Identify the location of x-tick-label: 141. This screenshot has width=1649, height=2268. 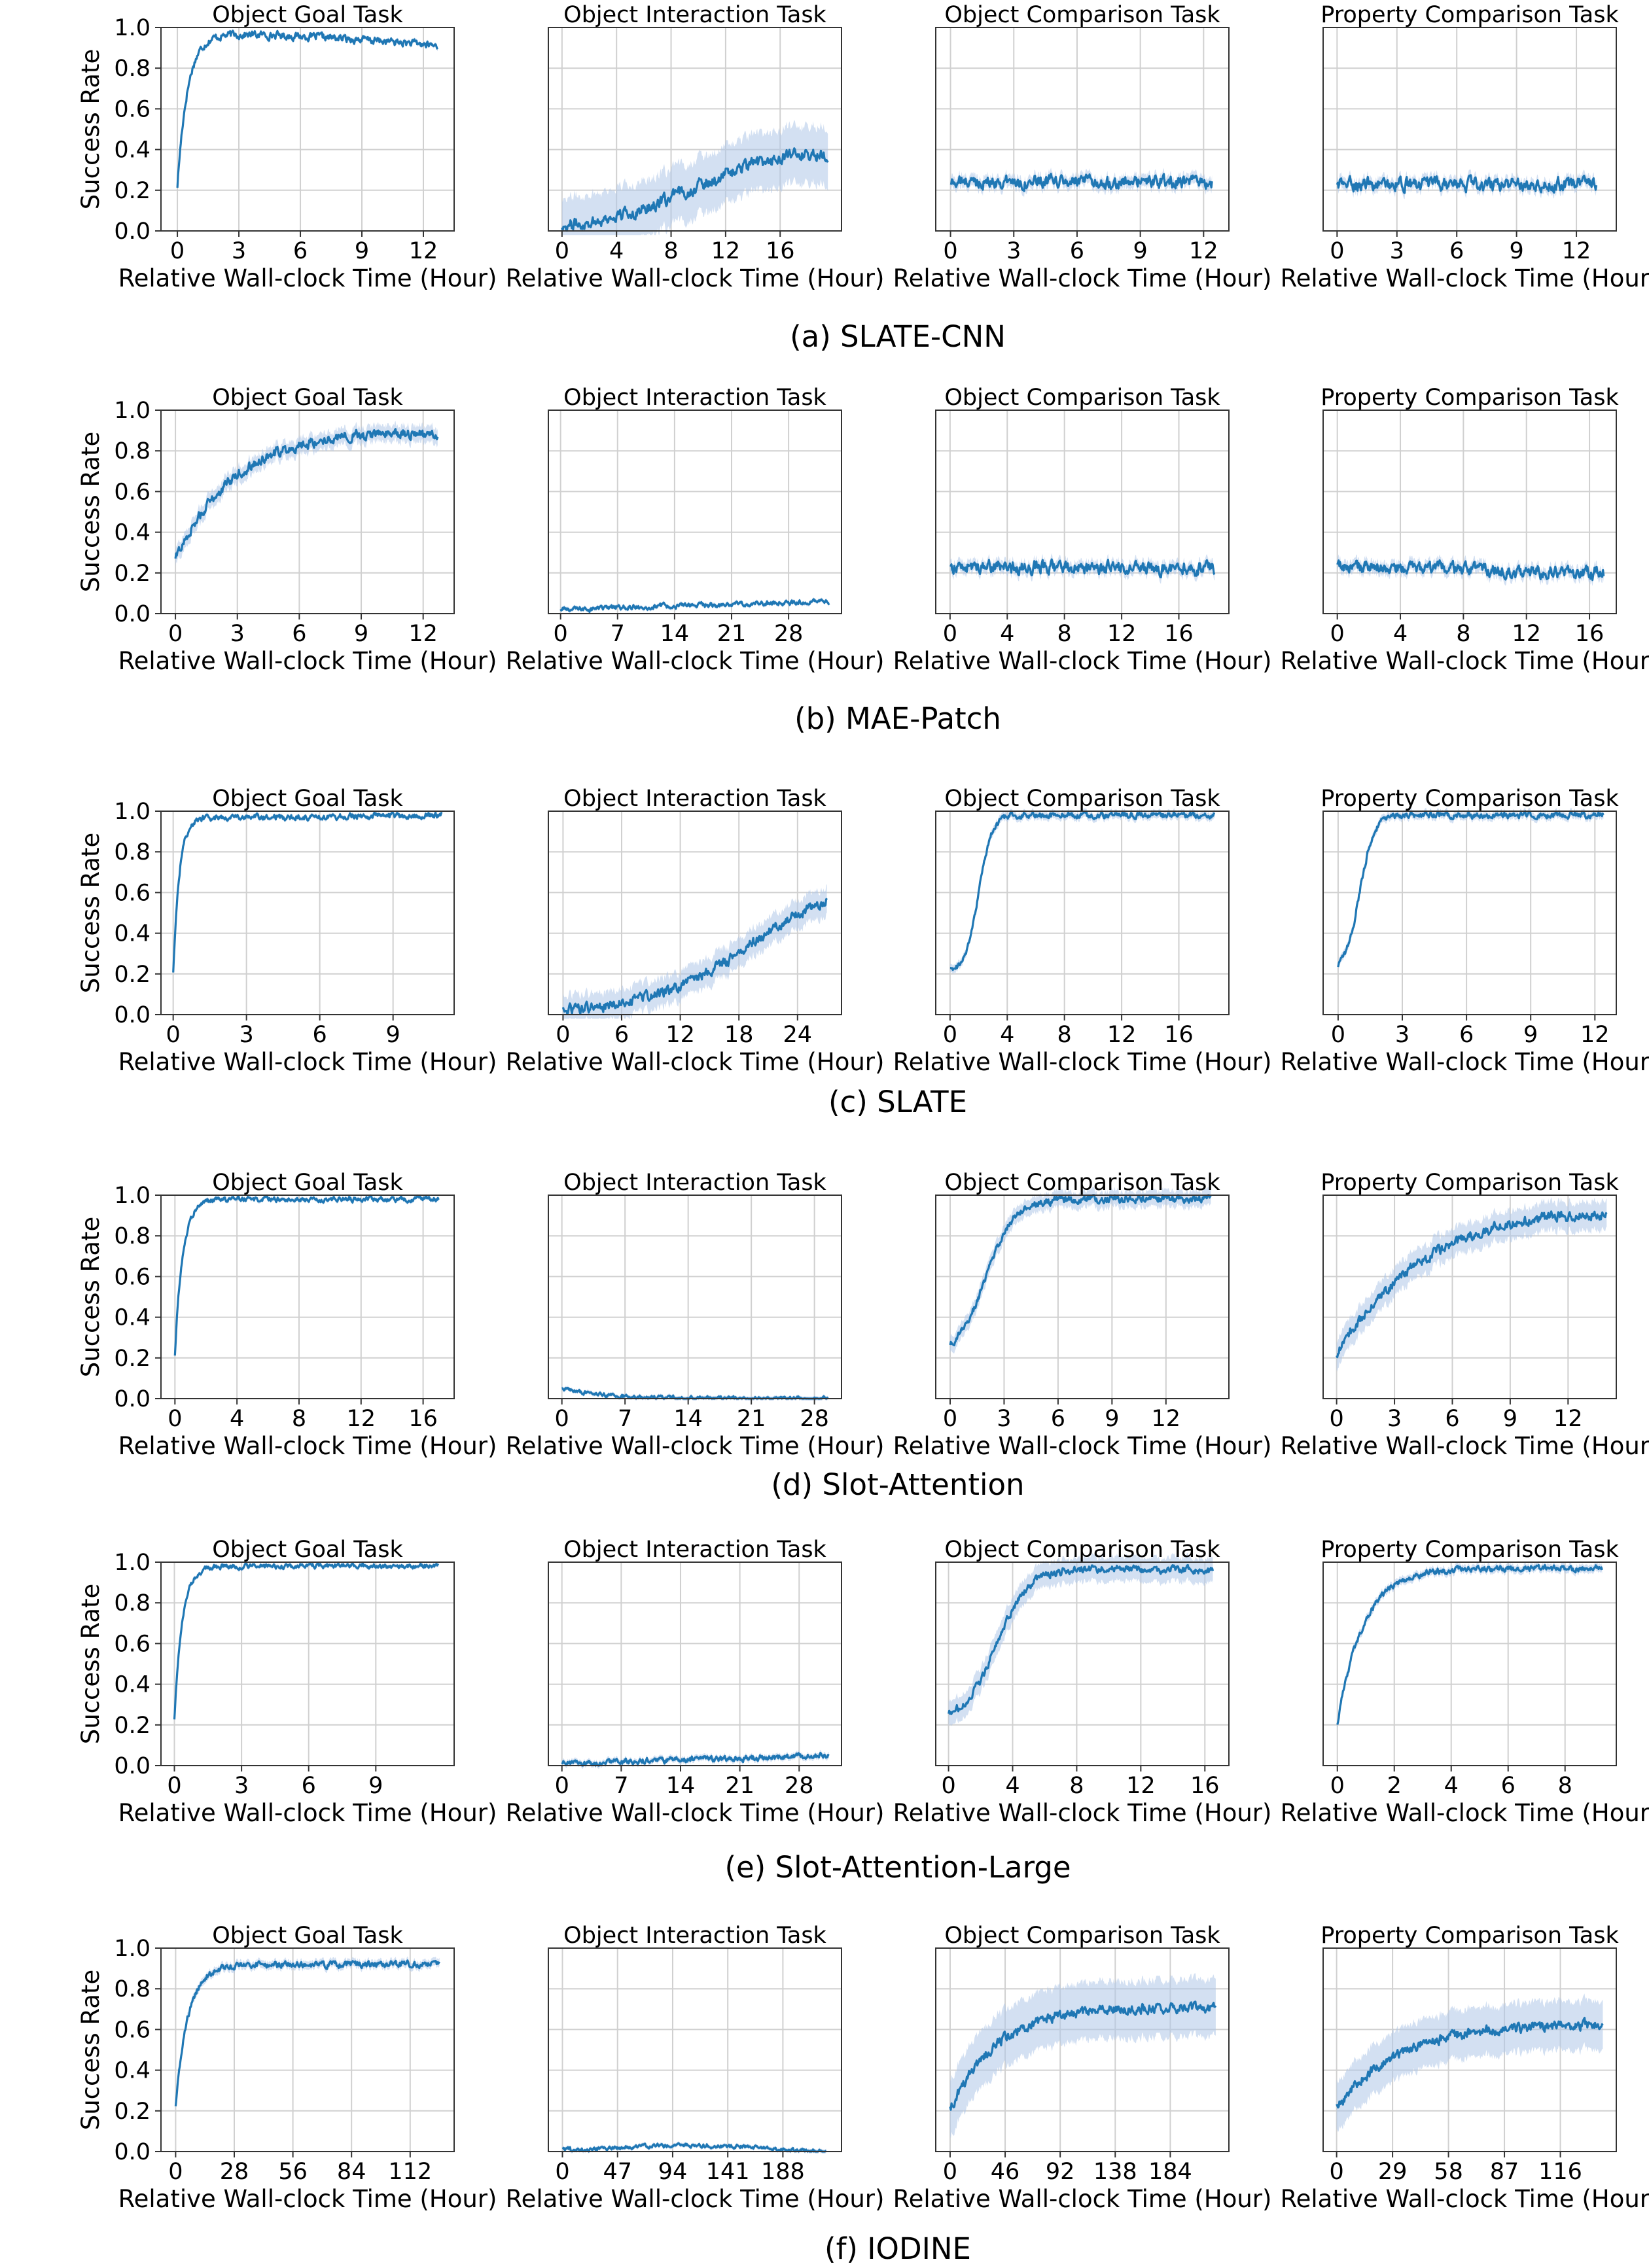
(728, 2172).